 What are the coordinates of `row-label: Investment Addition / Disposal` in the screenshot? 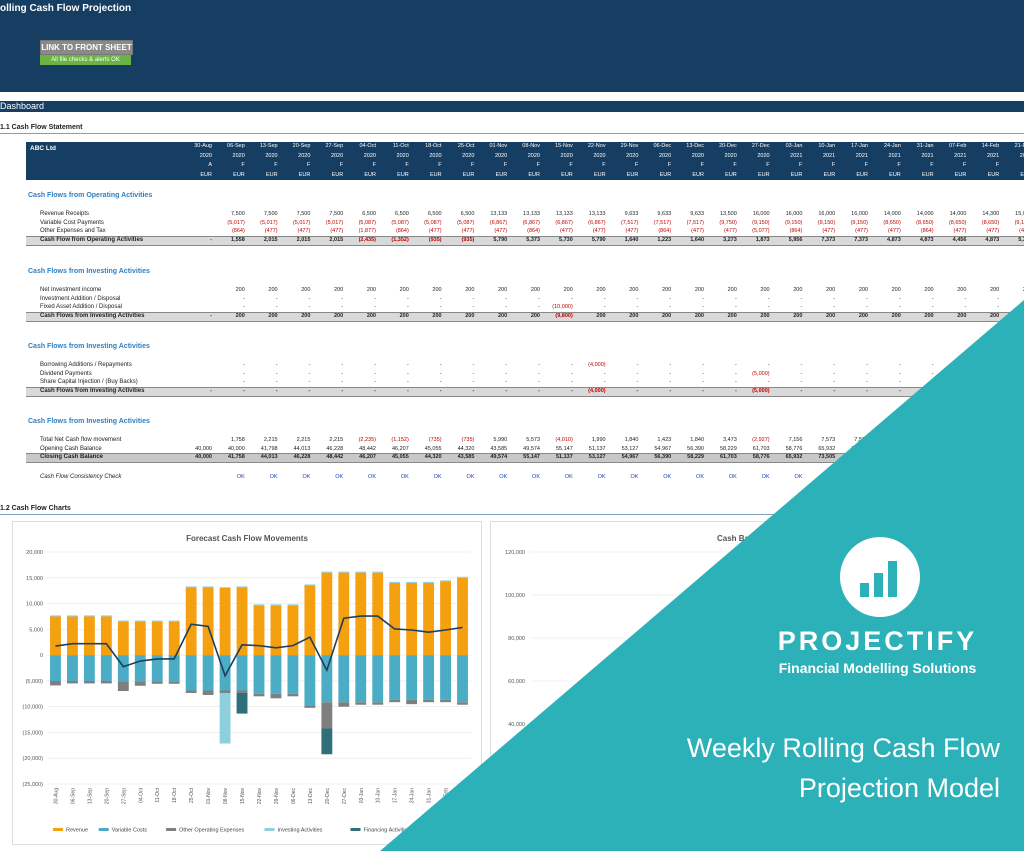 It's located at (80, 298).